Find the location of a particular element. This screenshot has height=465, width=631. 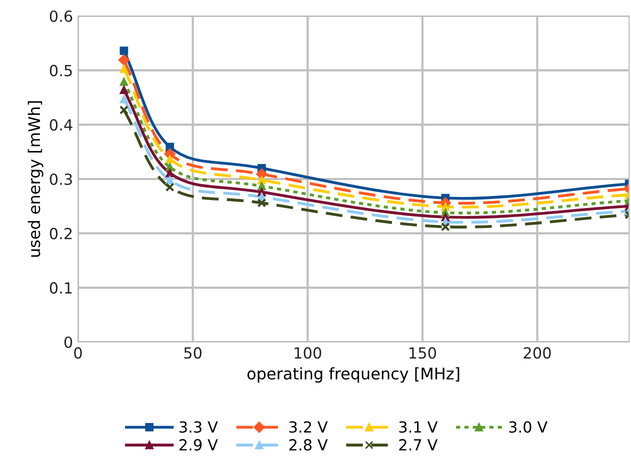

x-tick-label: 0 is located at coordinates (78, 353).